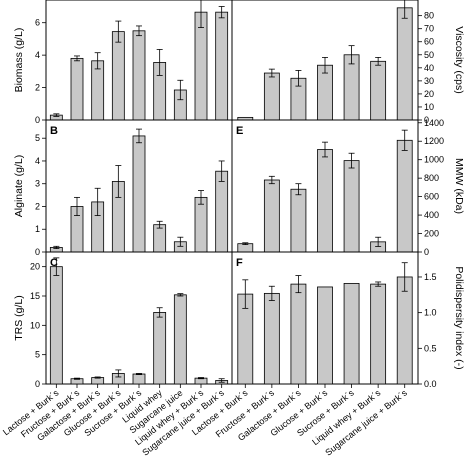  I want to click on y-tick-label: 30, so click(429, 81).